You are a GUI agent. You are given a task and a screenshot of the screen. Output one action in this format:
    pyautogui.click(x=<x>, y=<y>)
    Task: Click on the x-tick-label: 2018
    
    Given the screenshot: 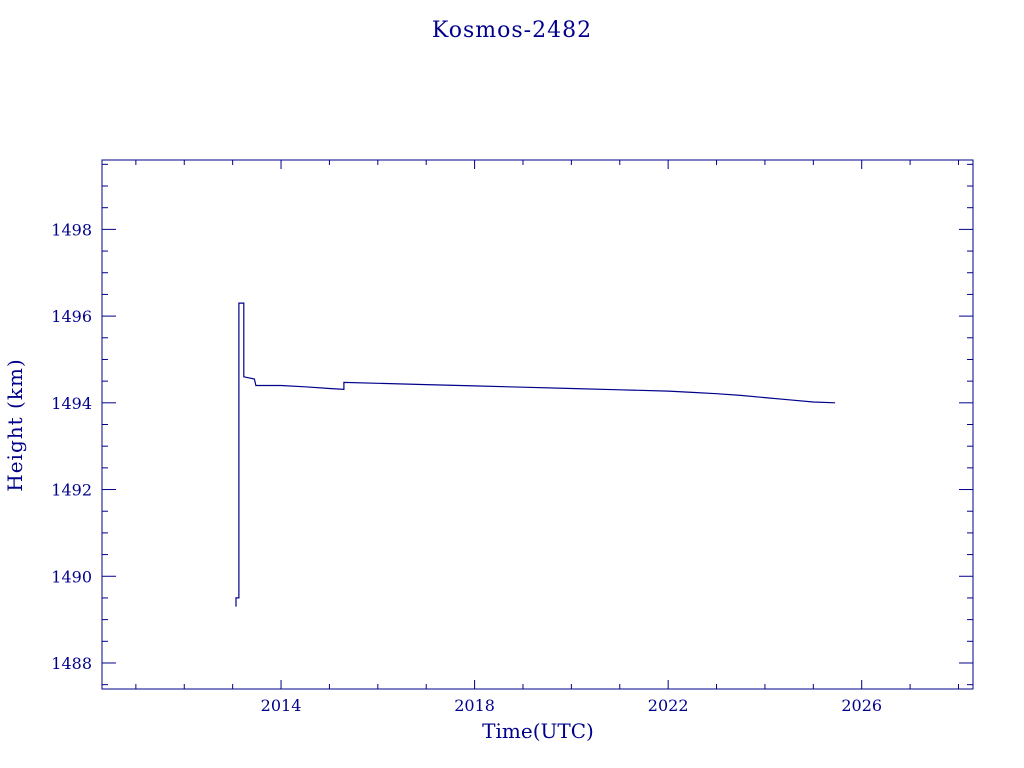 What is the action you would take?
    pyautogui.click(x=474, y=705)
    